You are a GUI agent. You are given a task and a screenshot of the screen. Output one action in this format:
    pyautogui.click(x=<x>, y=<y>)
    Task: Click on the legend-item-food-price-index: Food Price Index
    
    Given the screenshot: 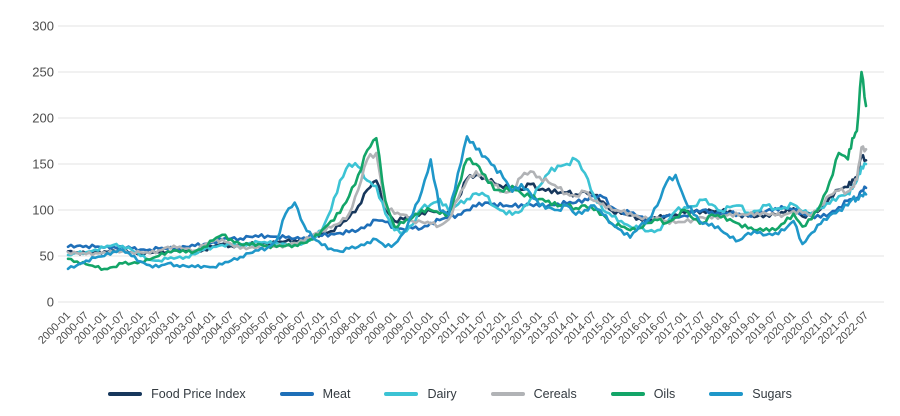 What is the action you would take?
    pyautogui.click(x=177, y=394)
    